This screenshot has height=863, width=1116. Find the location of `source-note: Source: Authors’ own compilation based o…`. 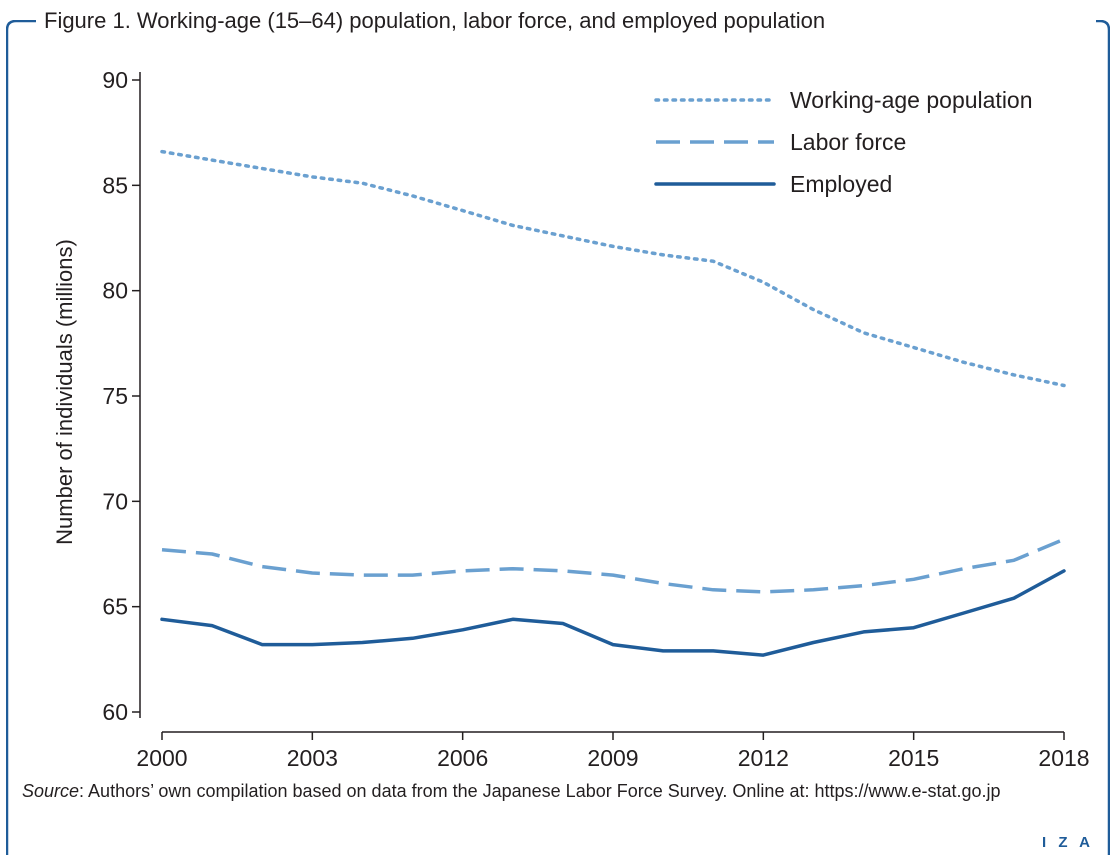

source-note: Source: Authors’ own compilation based o… is located at coordinates (552, 791).